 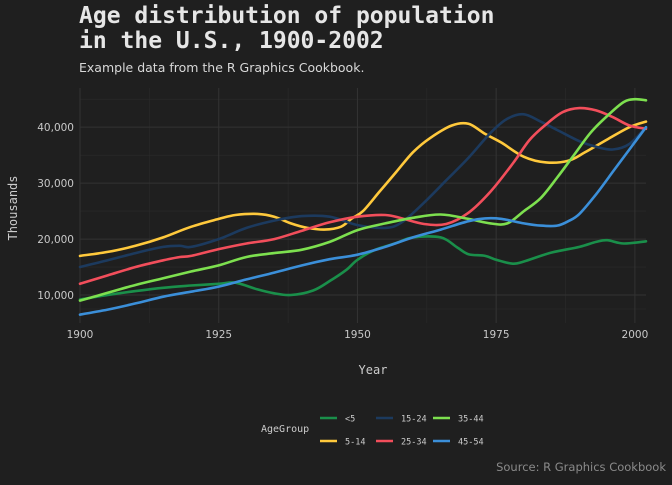 I want to click on x-tick-label: 1950, so click(x=357, y=335).